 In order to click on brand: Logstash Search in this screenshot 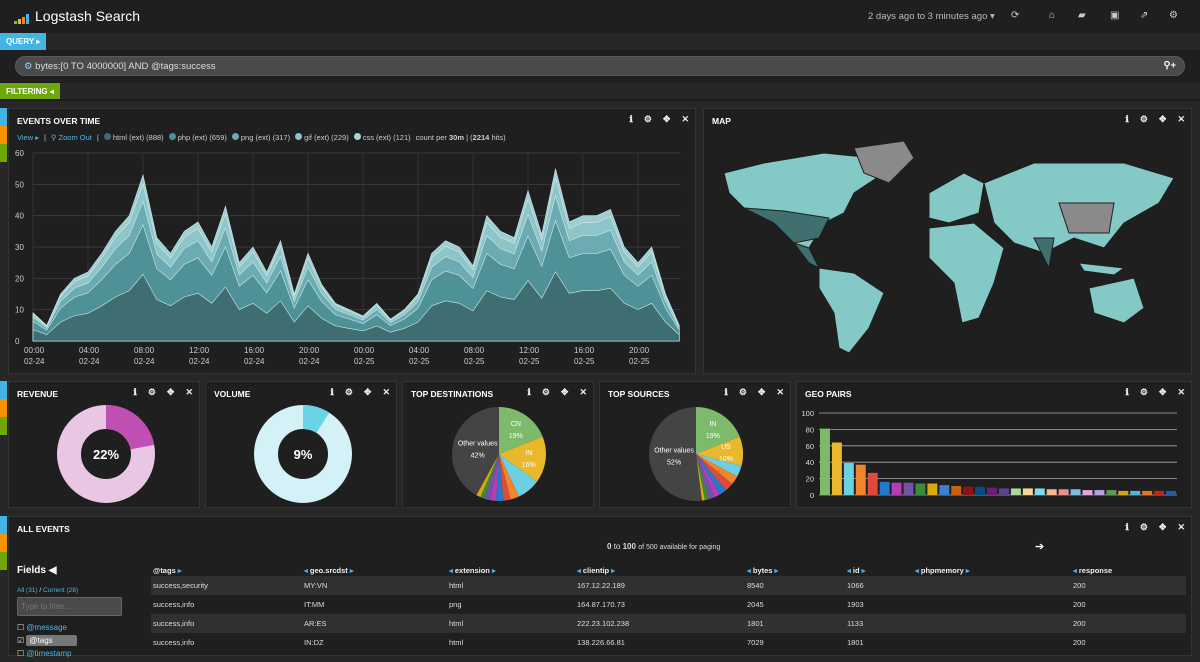, I will do `click(77, 16)`.